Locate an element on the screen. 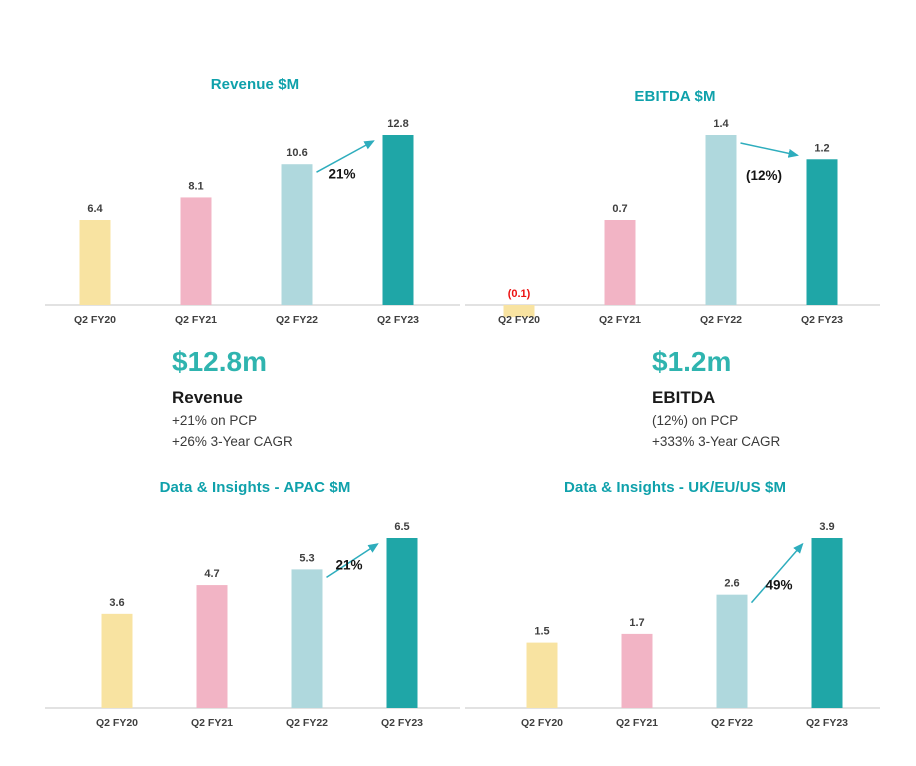  kpi-ebitda-value: $1.2m is located at coordinates (692, 361).